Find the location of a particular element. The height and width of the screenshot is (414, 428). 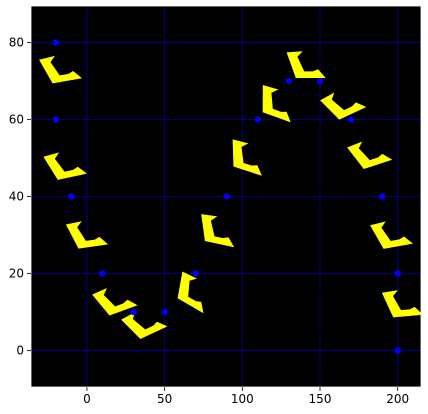

y-tick-label: 80 is located at coordinates (16, 43).